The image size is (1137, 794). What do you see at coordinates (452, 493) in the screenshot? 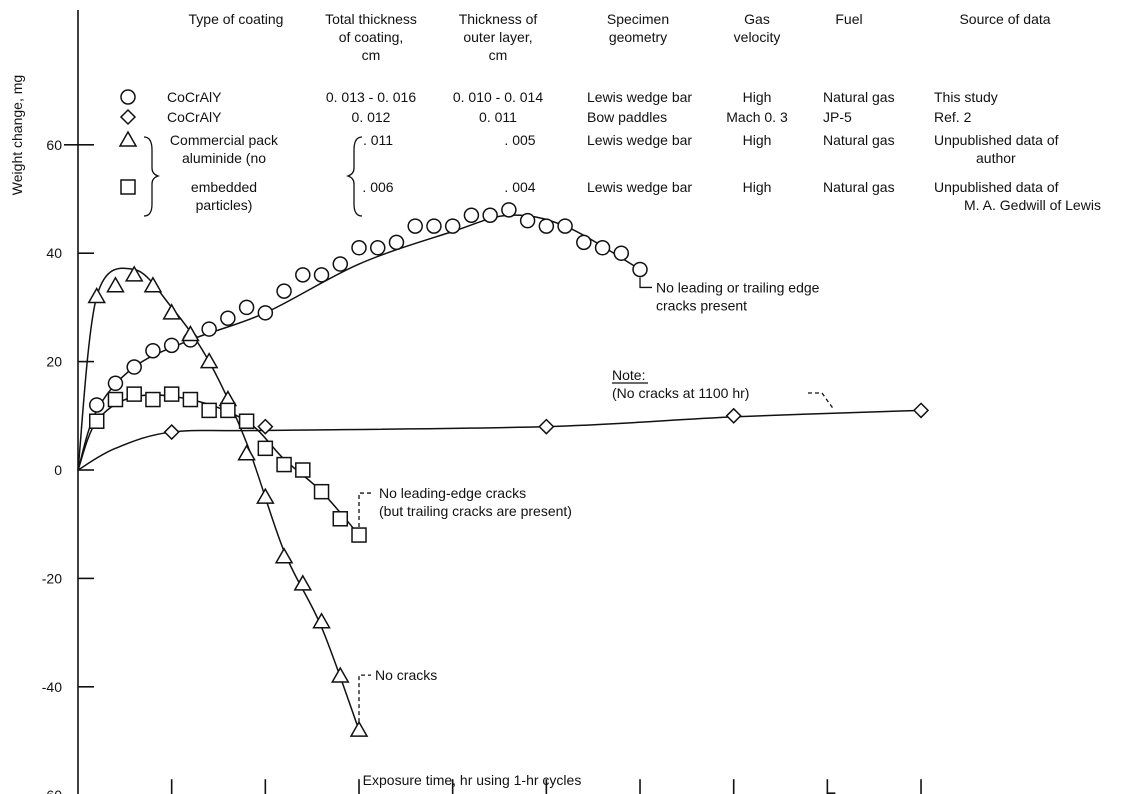
I see `annotation-text: No leading-edge cracks` at bounding box center [452, 493].